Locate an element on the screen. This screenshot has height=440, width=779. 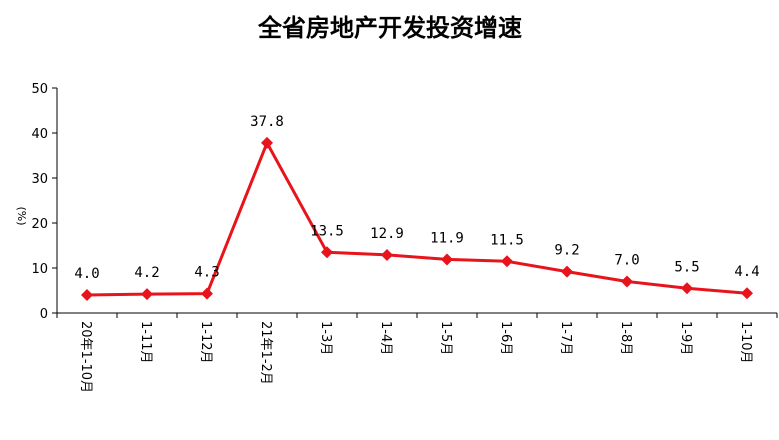
x-tick-label: 1-12月 is located at coordinates (205, 342).